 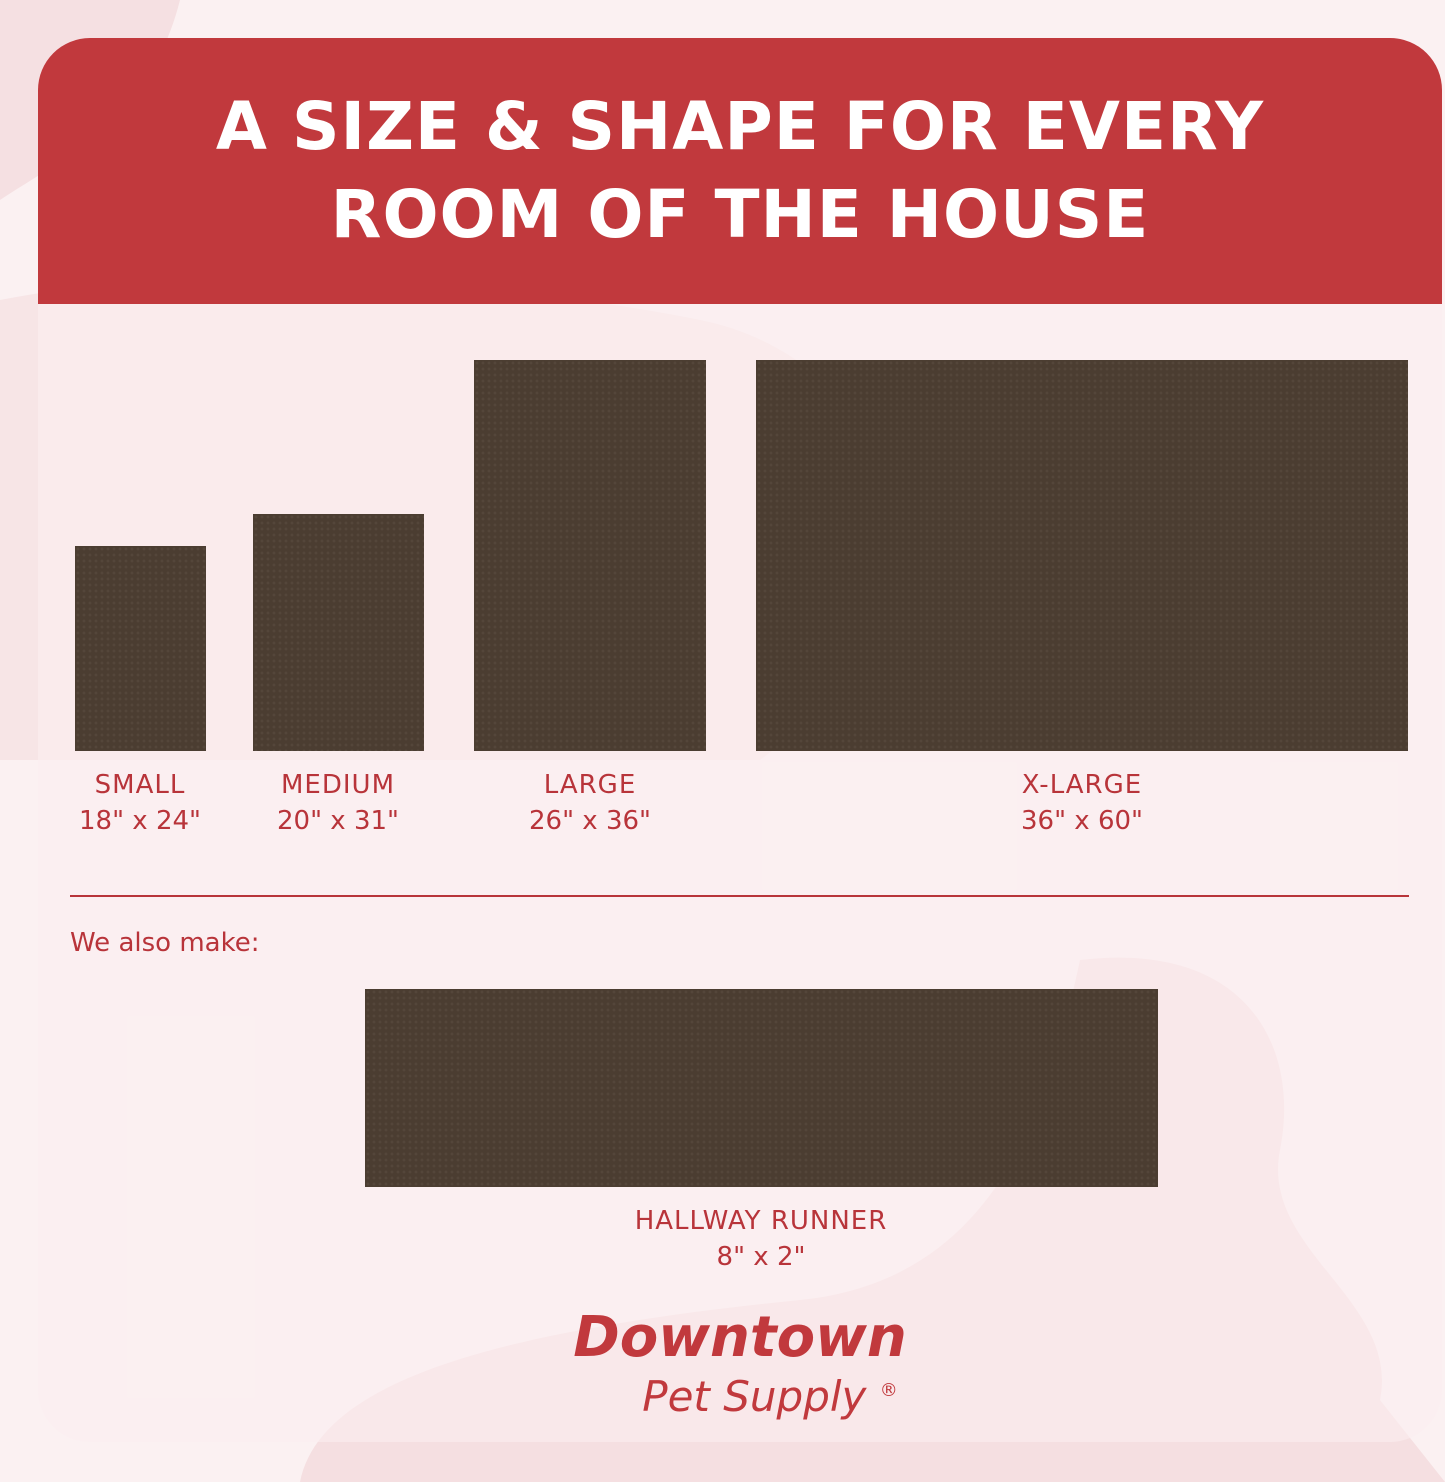 What do you see at coordinates (761, 1221) in the screenshot?
I see `size-name: HALLWAY RUNNER` at bounding box center [761, 1221].